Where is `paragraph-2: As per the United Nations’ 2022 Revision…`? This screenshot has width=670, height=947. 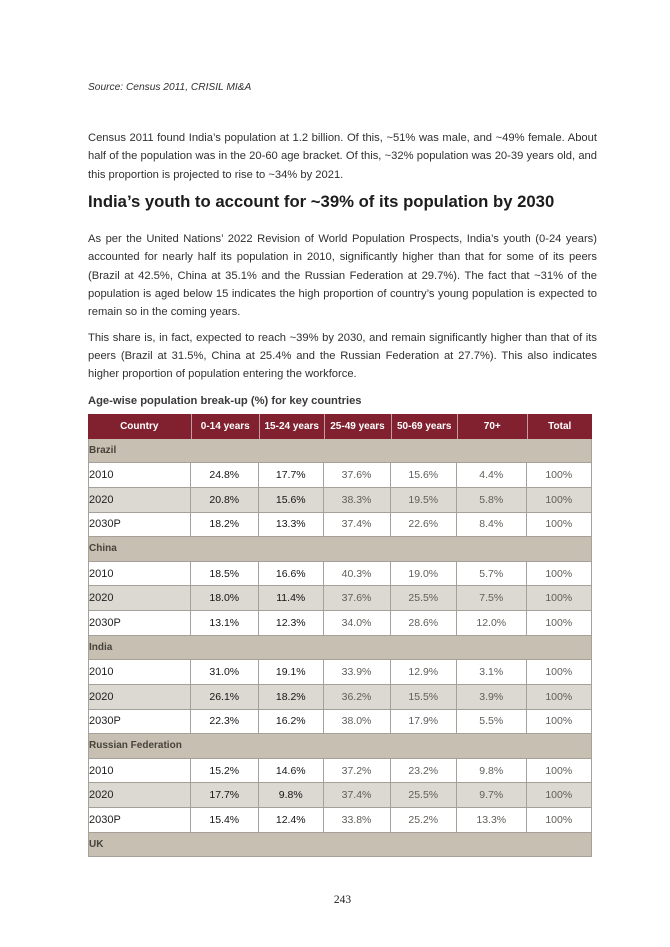 paragraph-2: As per the United Nations’ 2022 Revision… is located at coordinates (342, 276).